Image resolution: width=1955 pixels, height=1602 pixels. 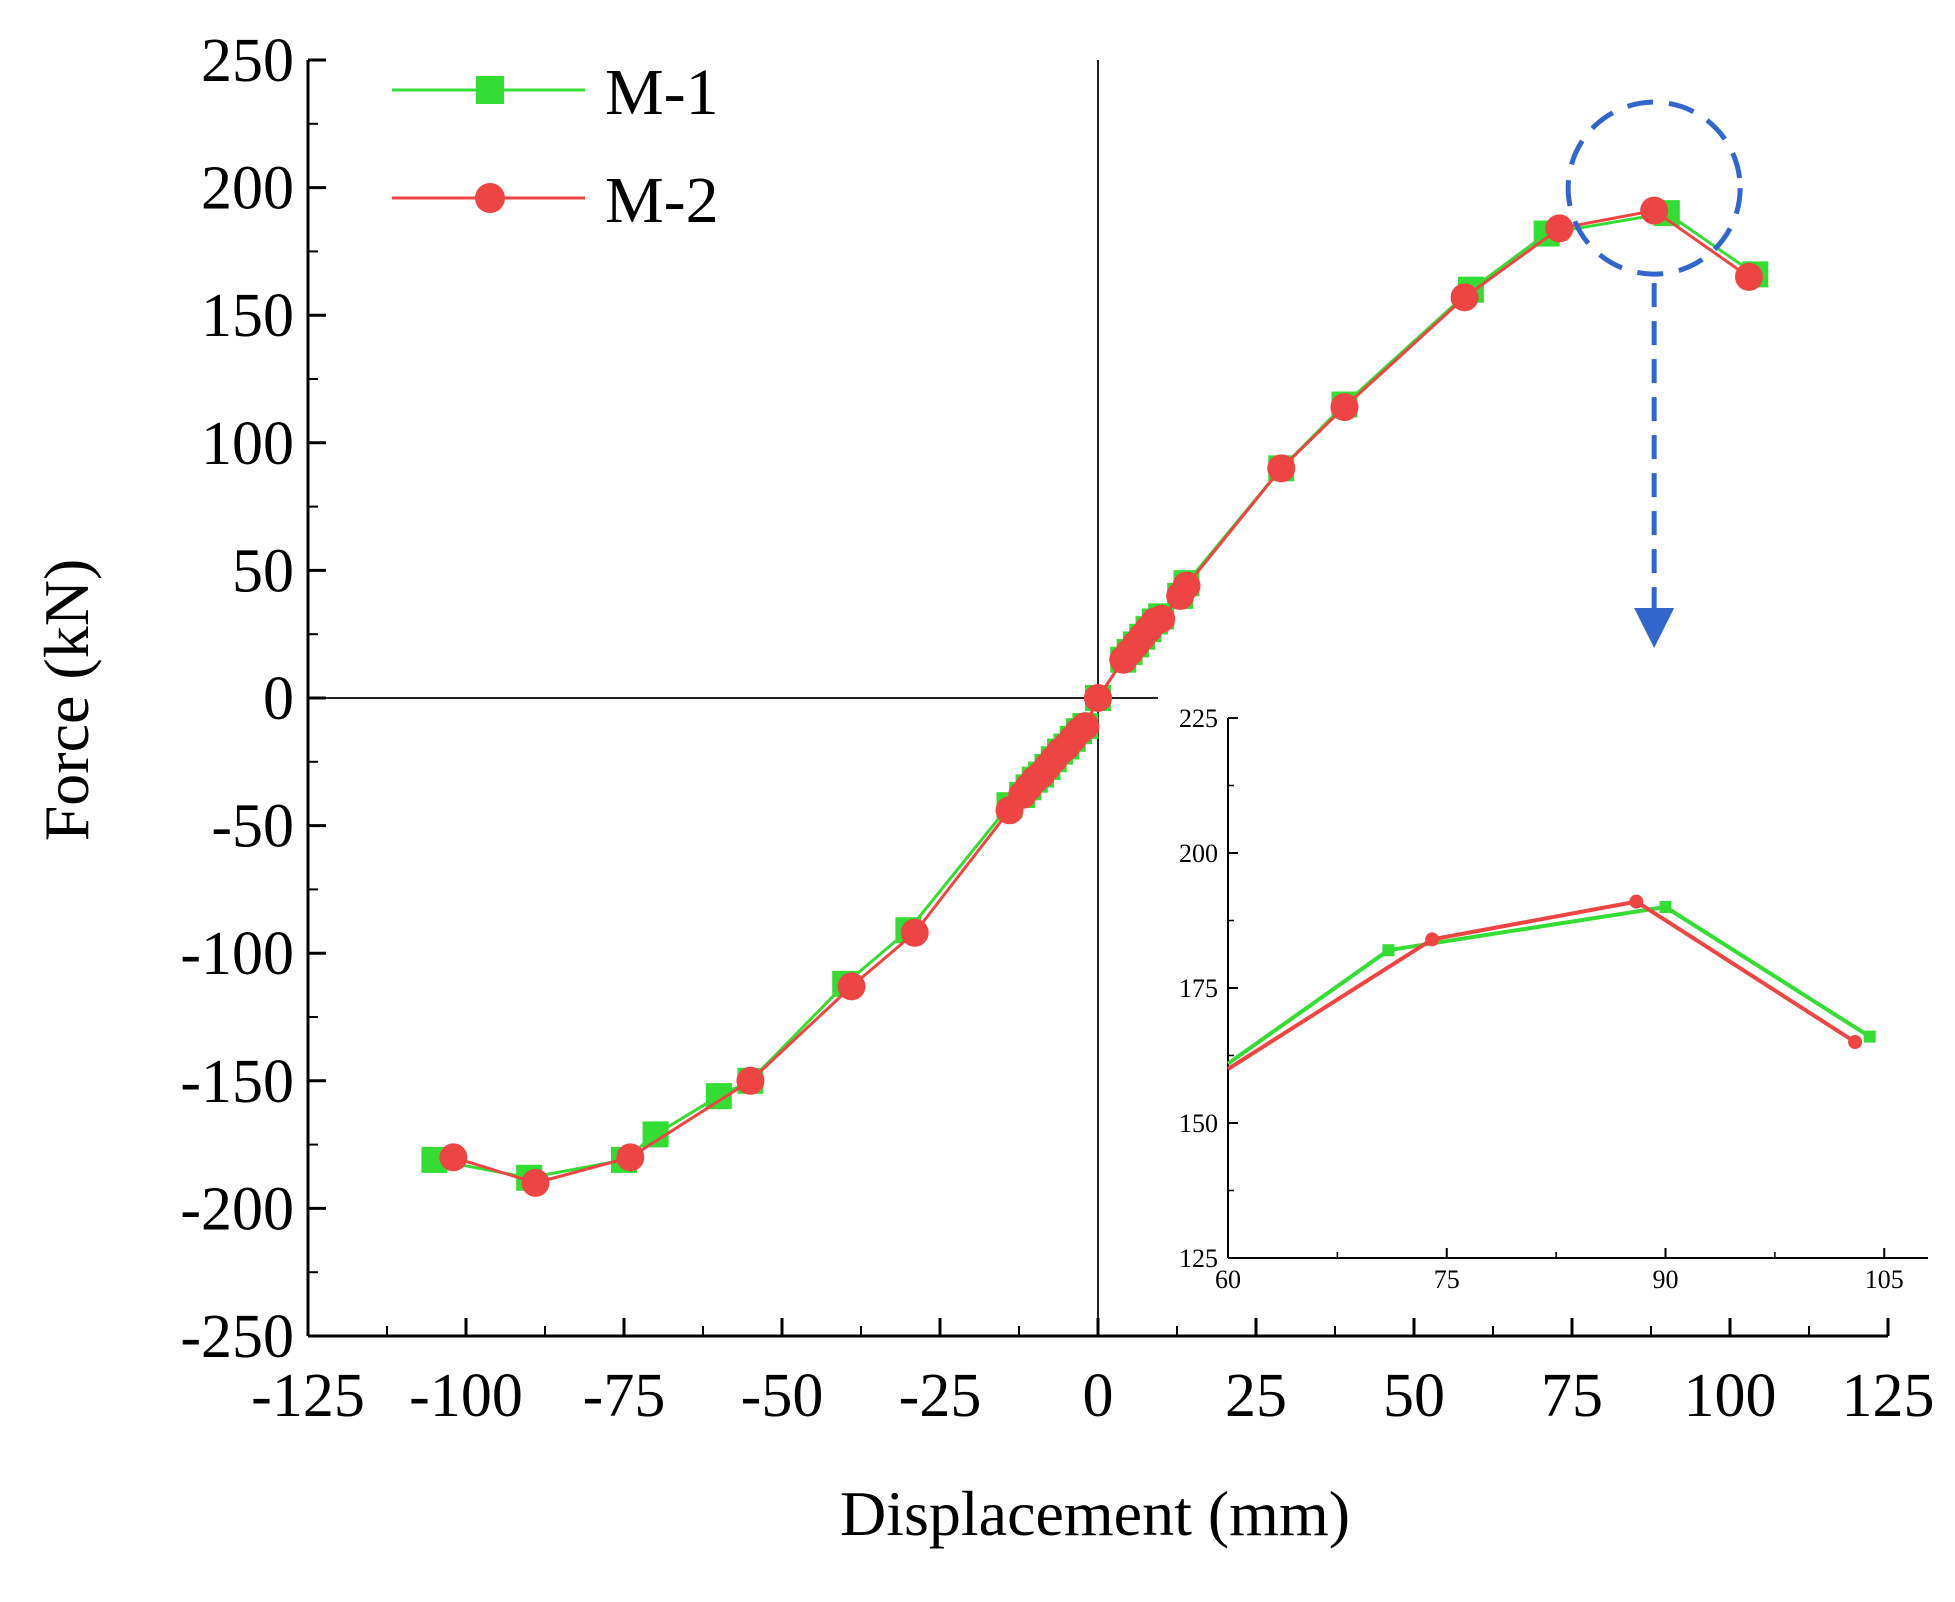 What do you see at coordinates (278, 699) in the screenshot?
I see `y-tick-label: 0` at bounding box center [278, 699].